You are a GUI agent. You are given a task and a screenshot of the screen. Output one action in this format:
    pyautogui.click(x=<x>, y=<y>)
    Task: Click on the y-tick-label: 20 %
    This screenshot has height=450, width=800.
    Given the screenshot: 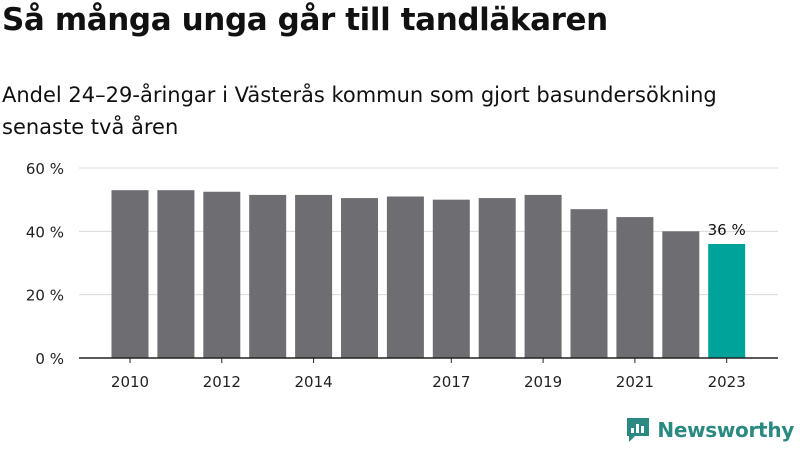 What is the action you would take?
    pyautogui.click(x=45, y=296)
    